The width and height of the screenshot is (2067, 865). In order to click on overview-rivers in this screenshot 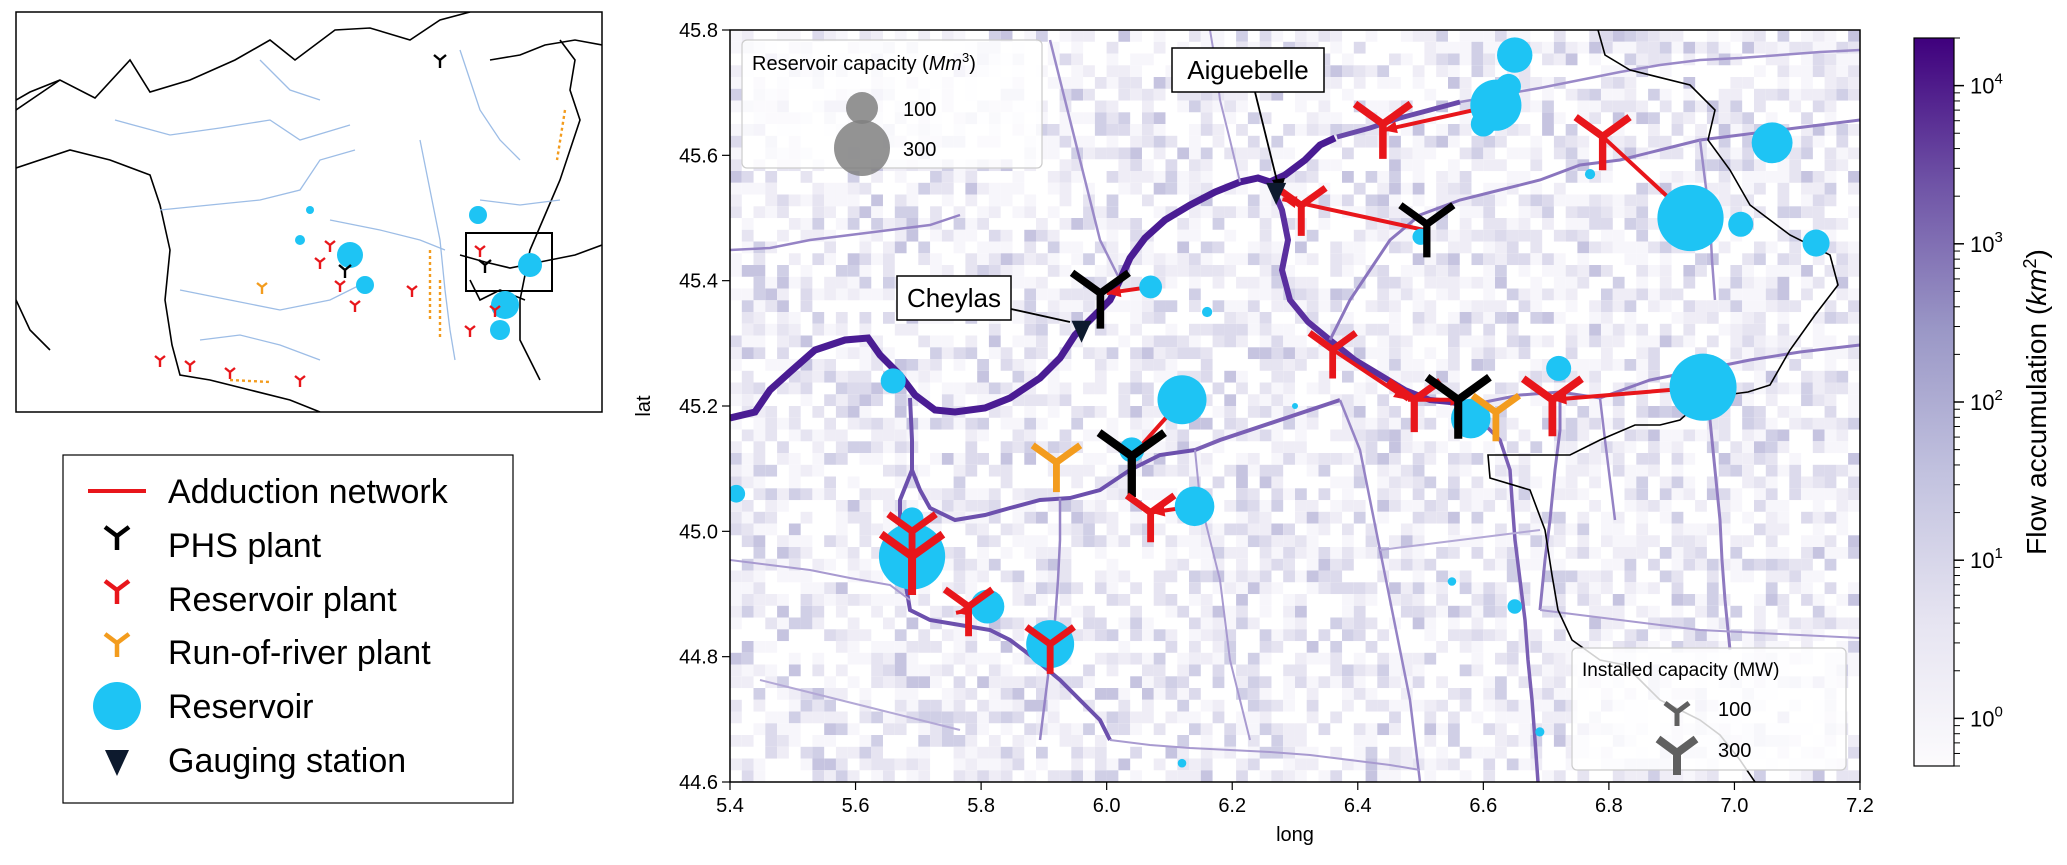, I will do `click(337, 205)`.